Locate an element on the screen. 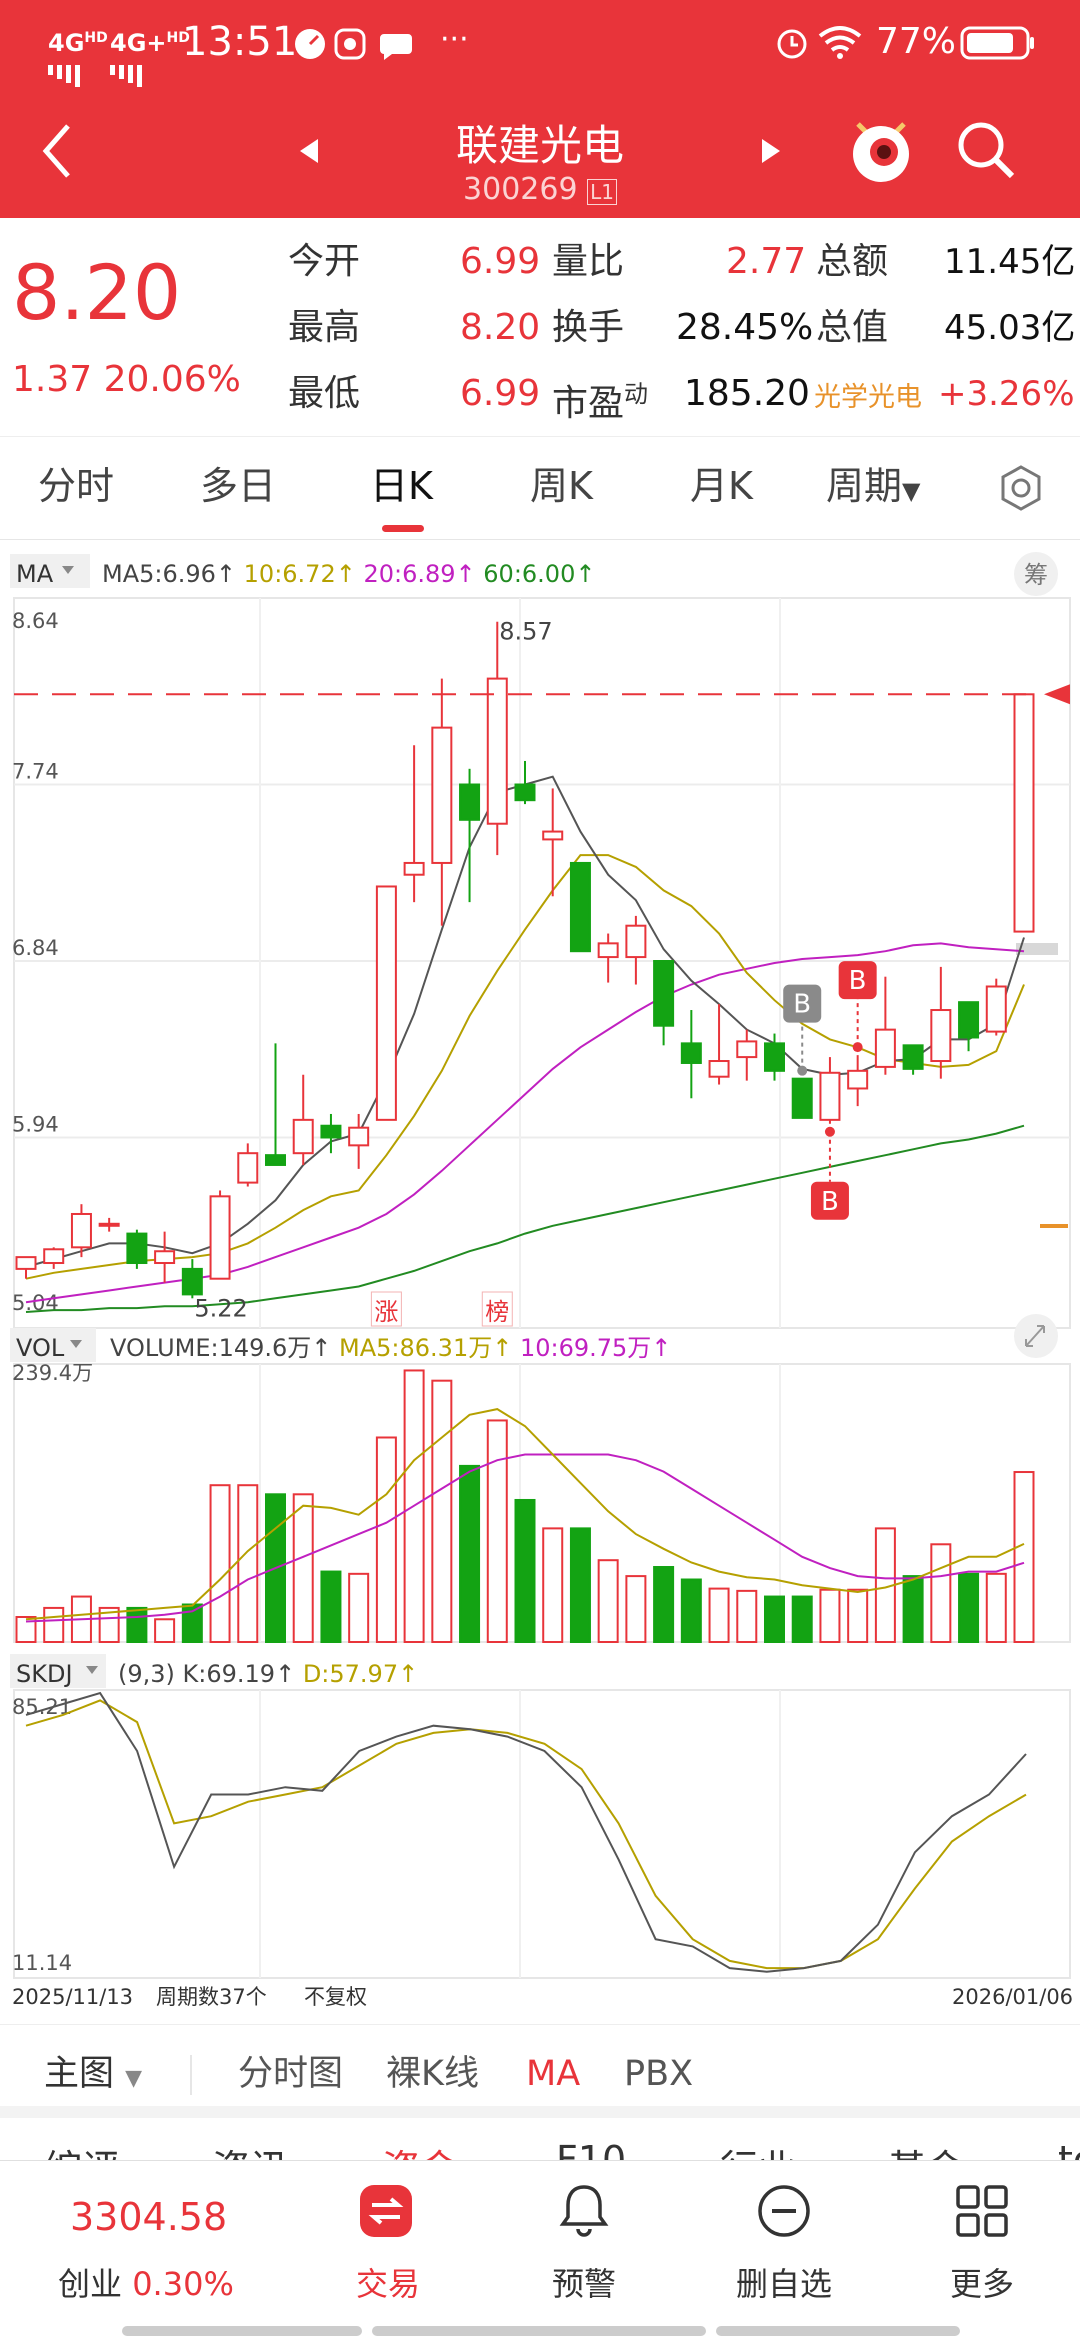 The image size is (1080, 2340). sector-name: 光学光电 is located at coordinates (868, 397).